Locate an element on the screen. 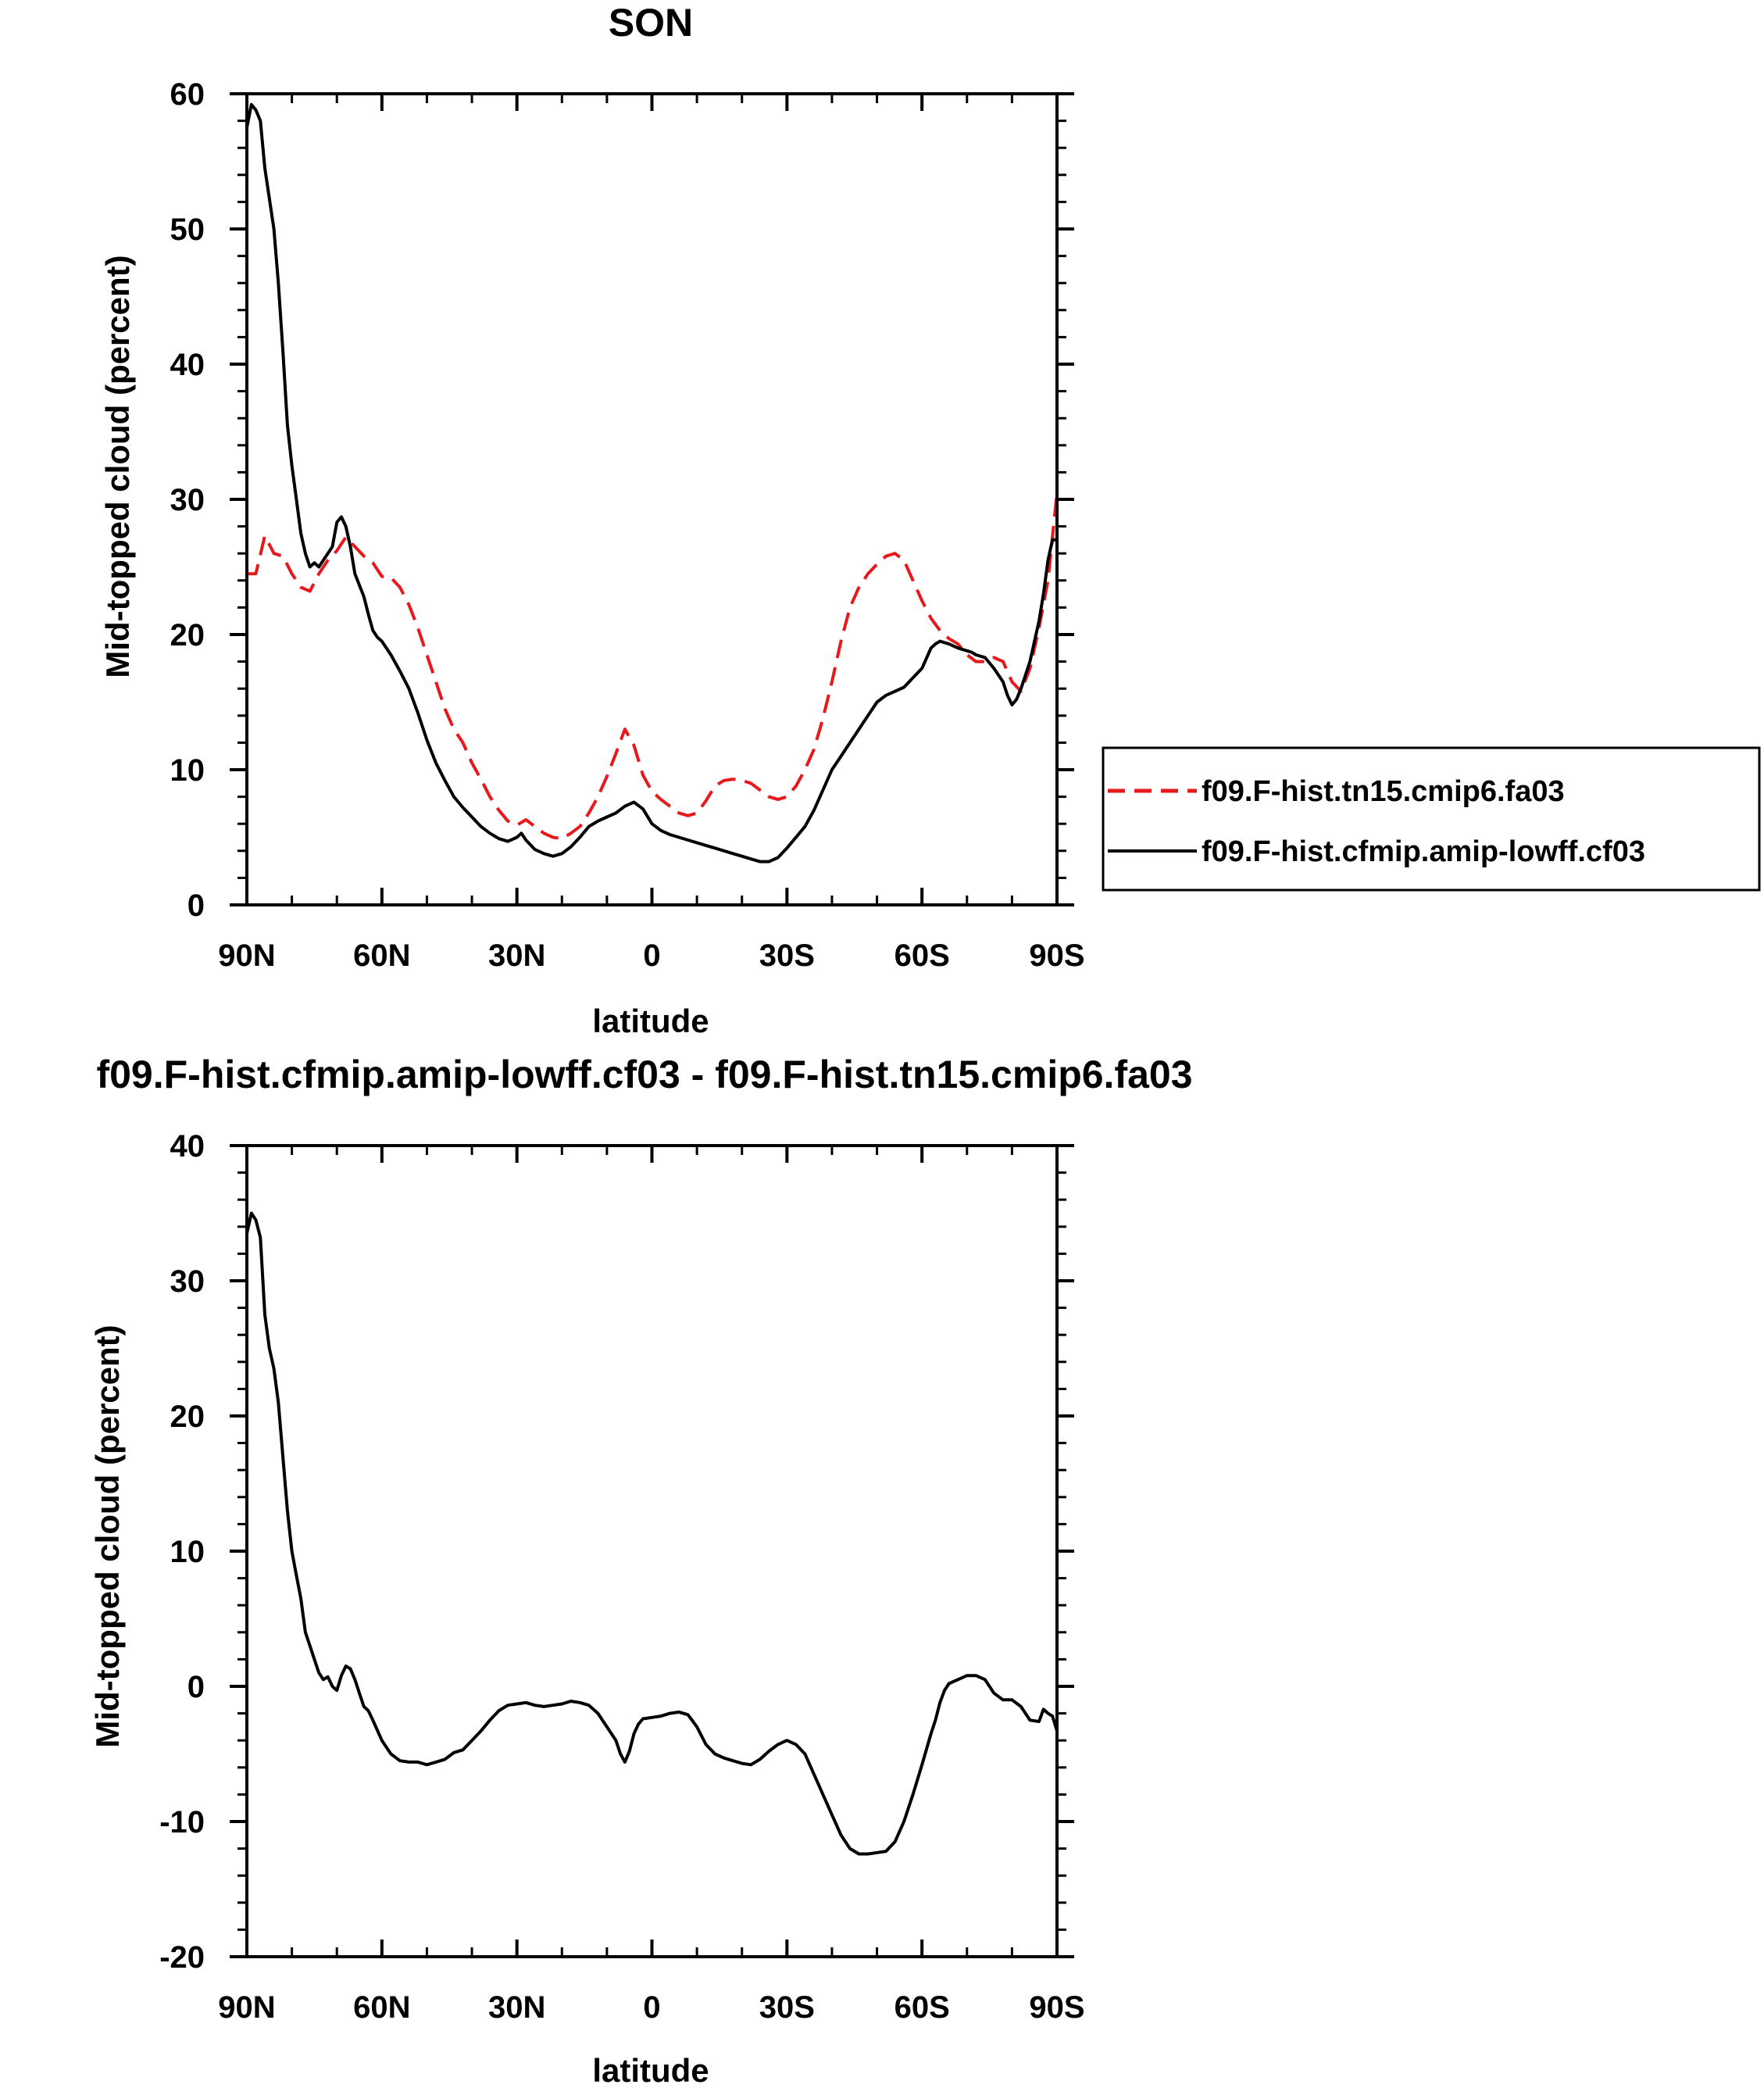 Image resolution: width=1764 pixels, height=2088 pixels. legend-label-tn15: f09.F-hist.tn15.cmip6.fa03 is located at coordinates (1384, 791).